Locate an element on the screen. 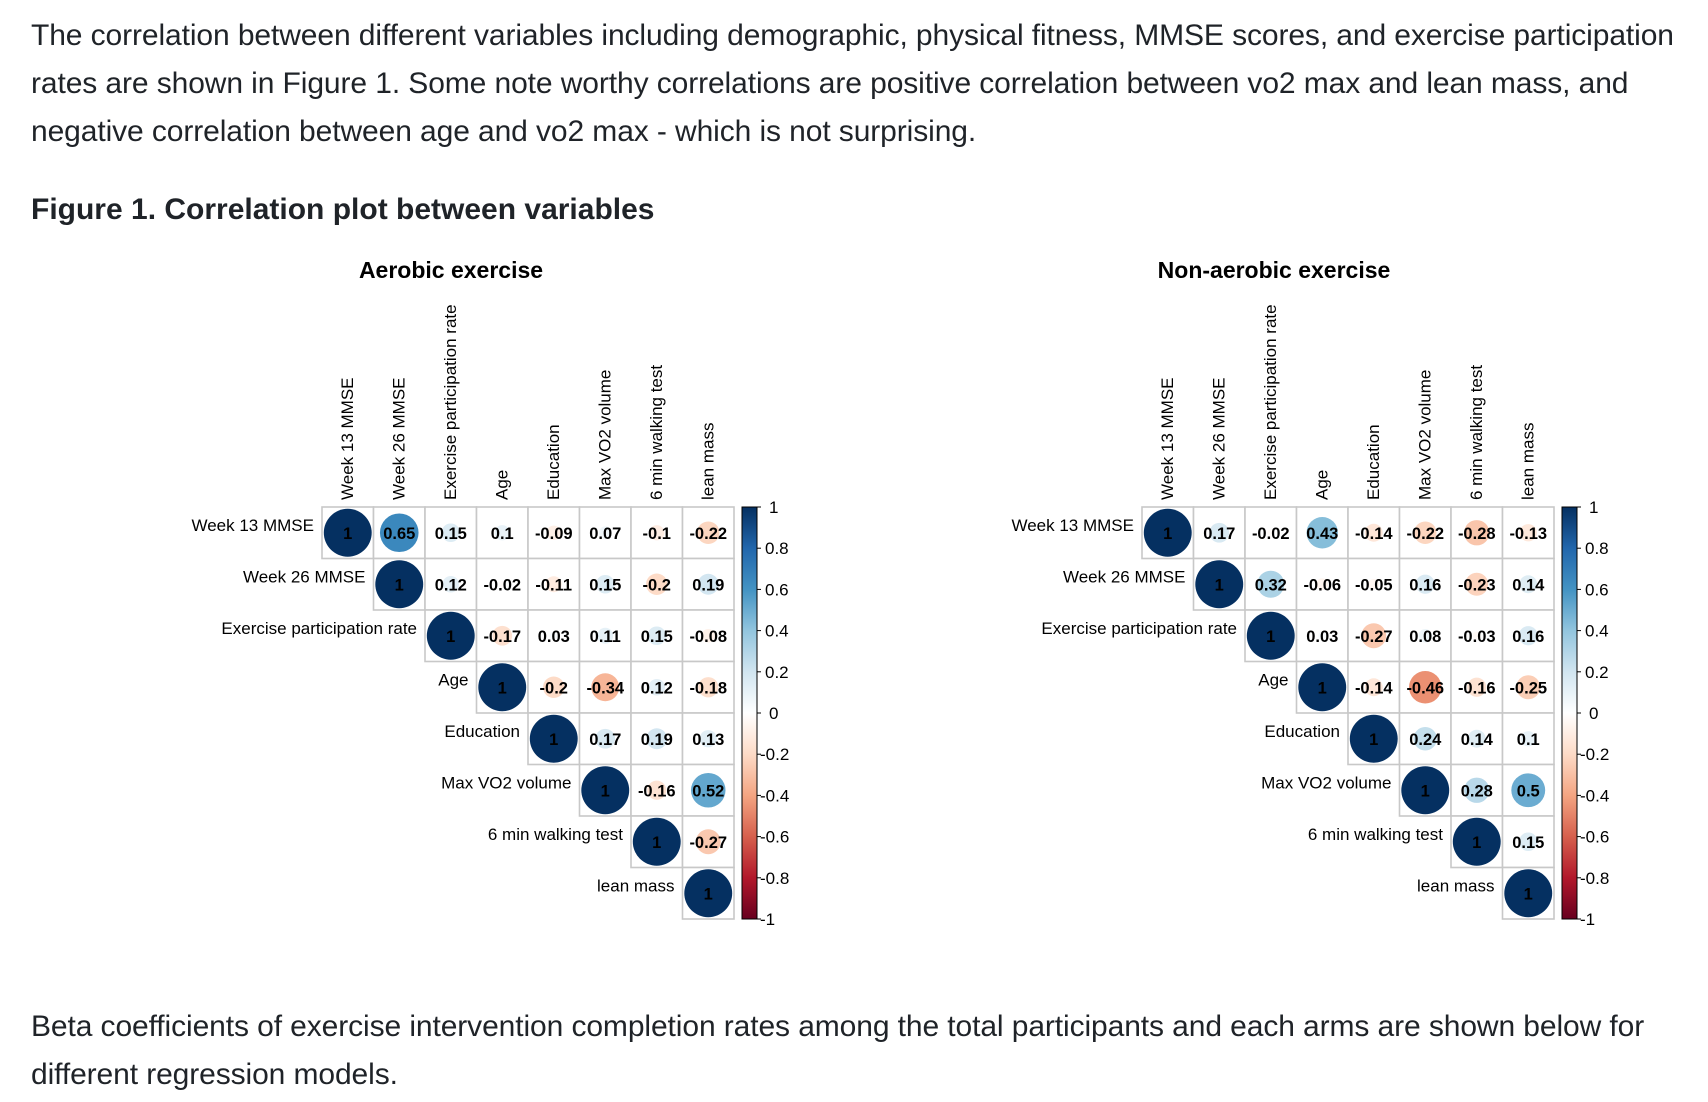  corr-value-label: -0.18 is located at coordinates (708, 688).